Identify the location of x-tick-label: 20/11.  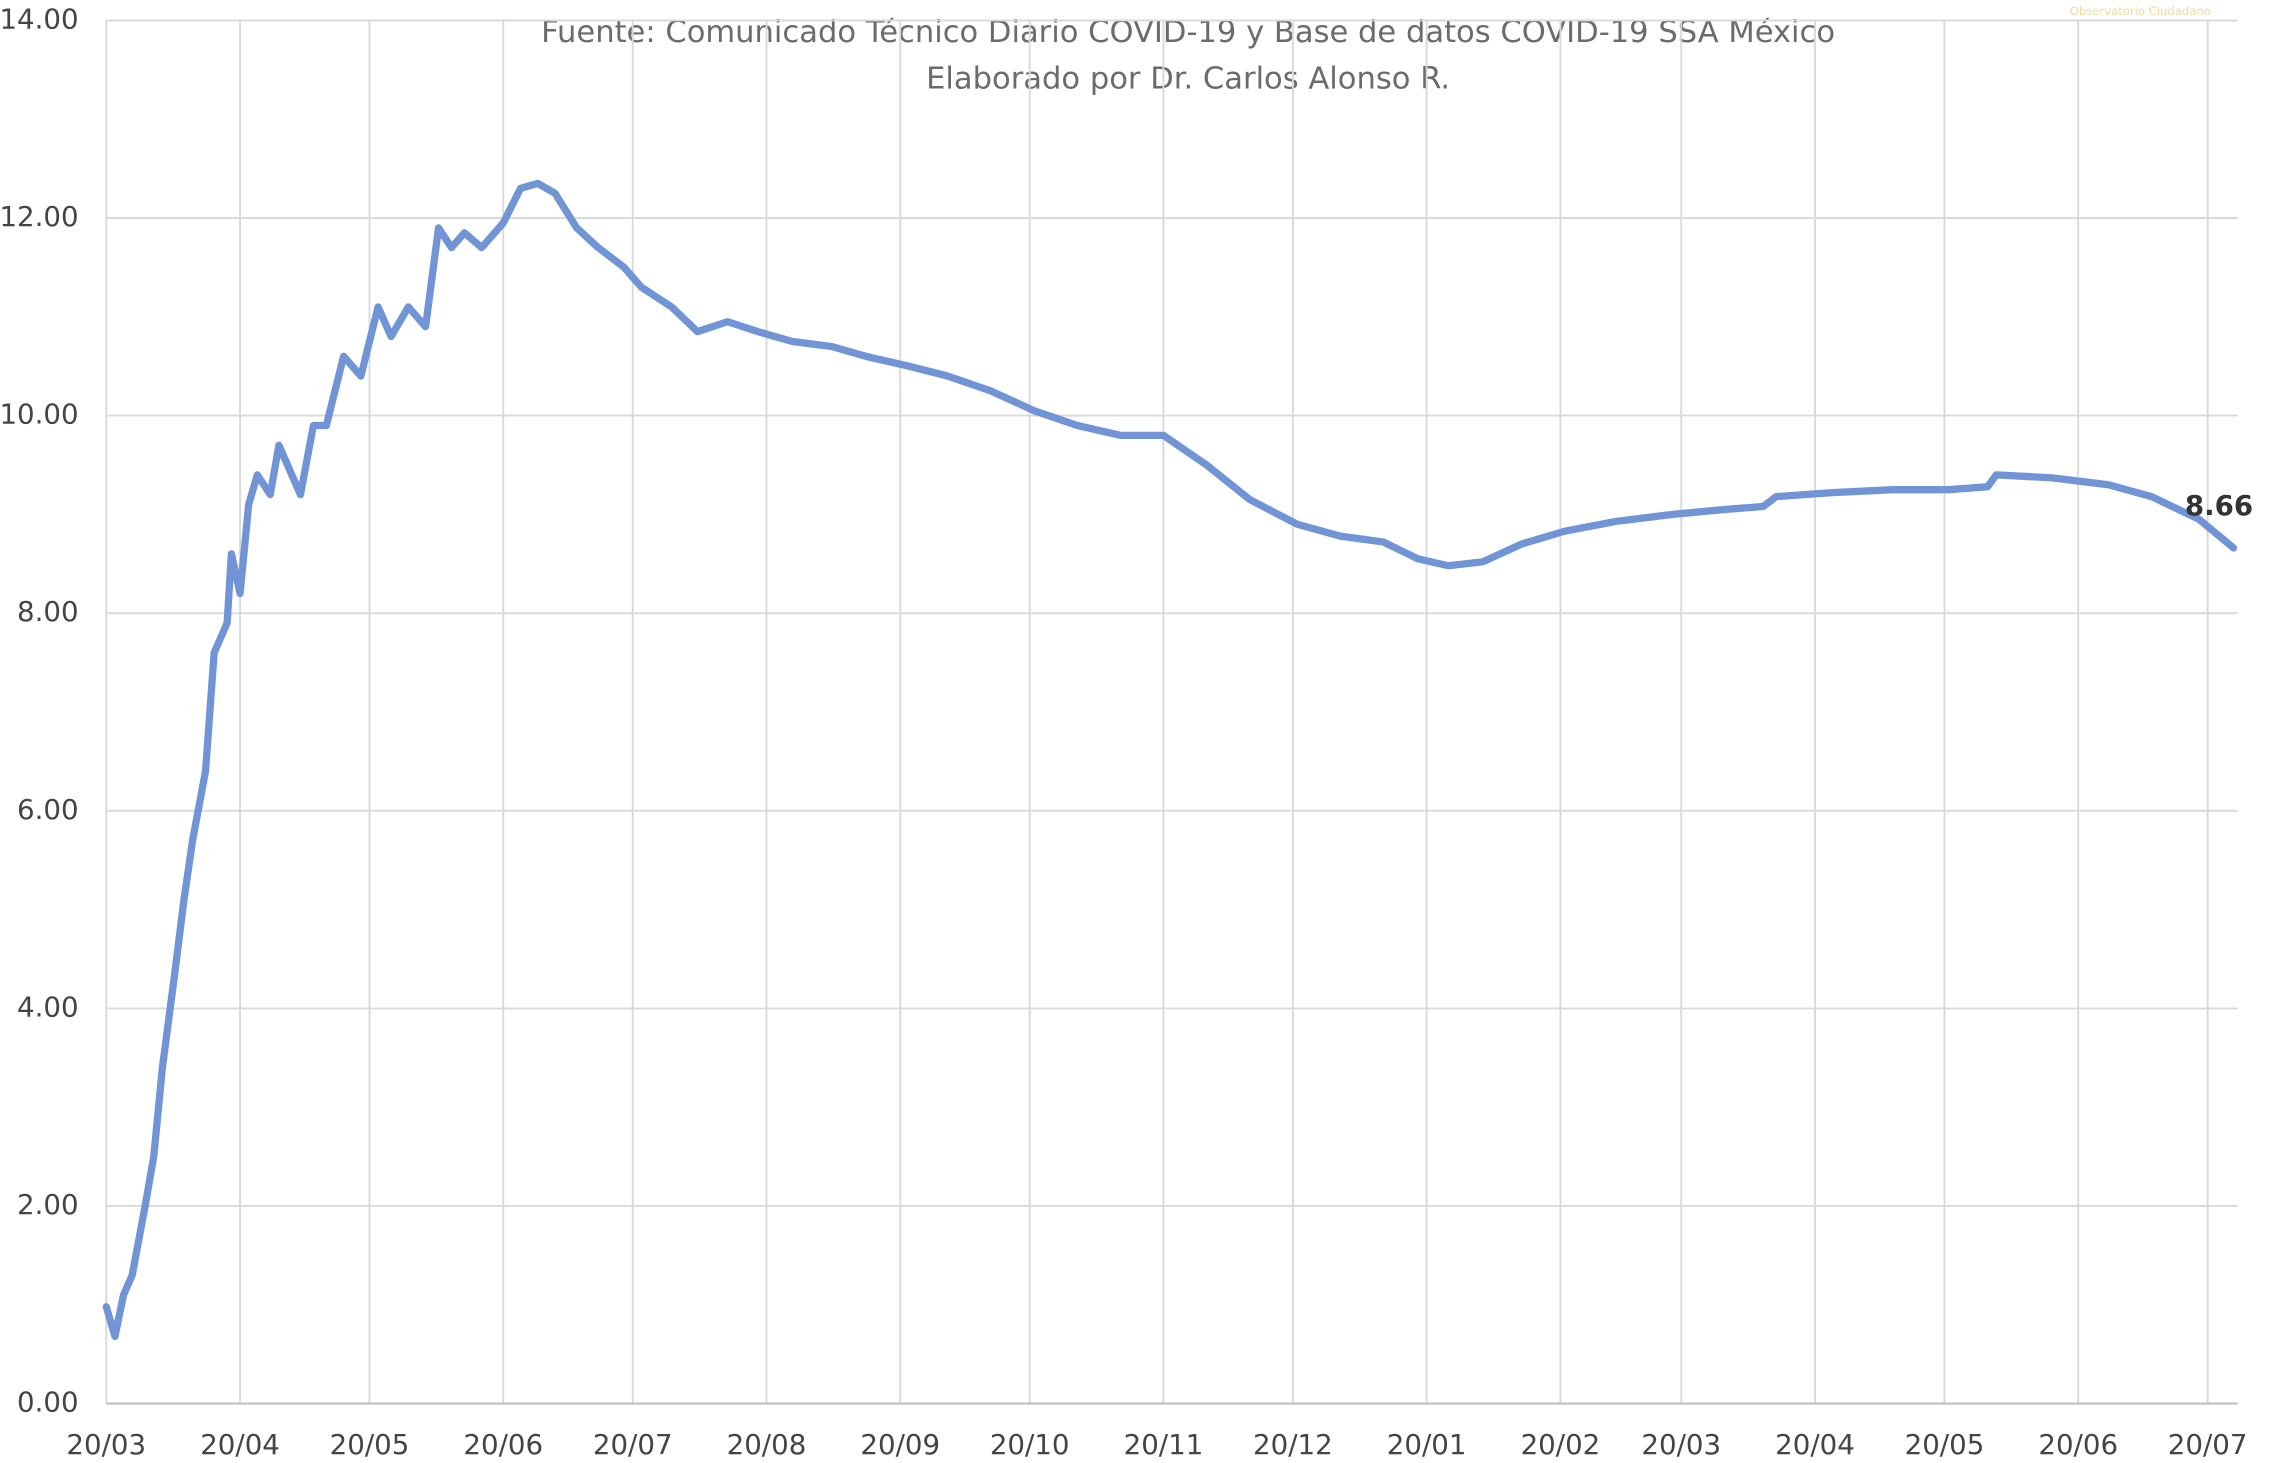
(1164, 1444).